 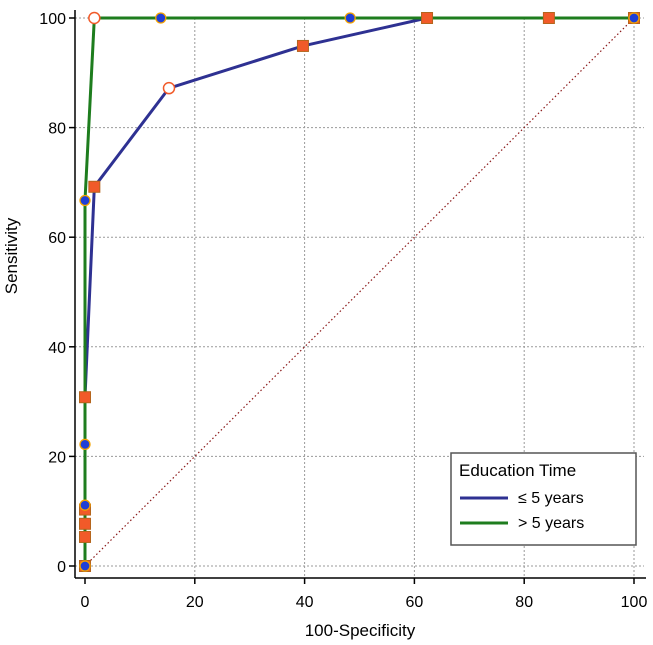 I want to click on x-tick-label: 80, so click(x=524, y=602).